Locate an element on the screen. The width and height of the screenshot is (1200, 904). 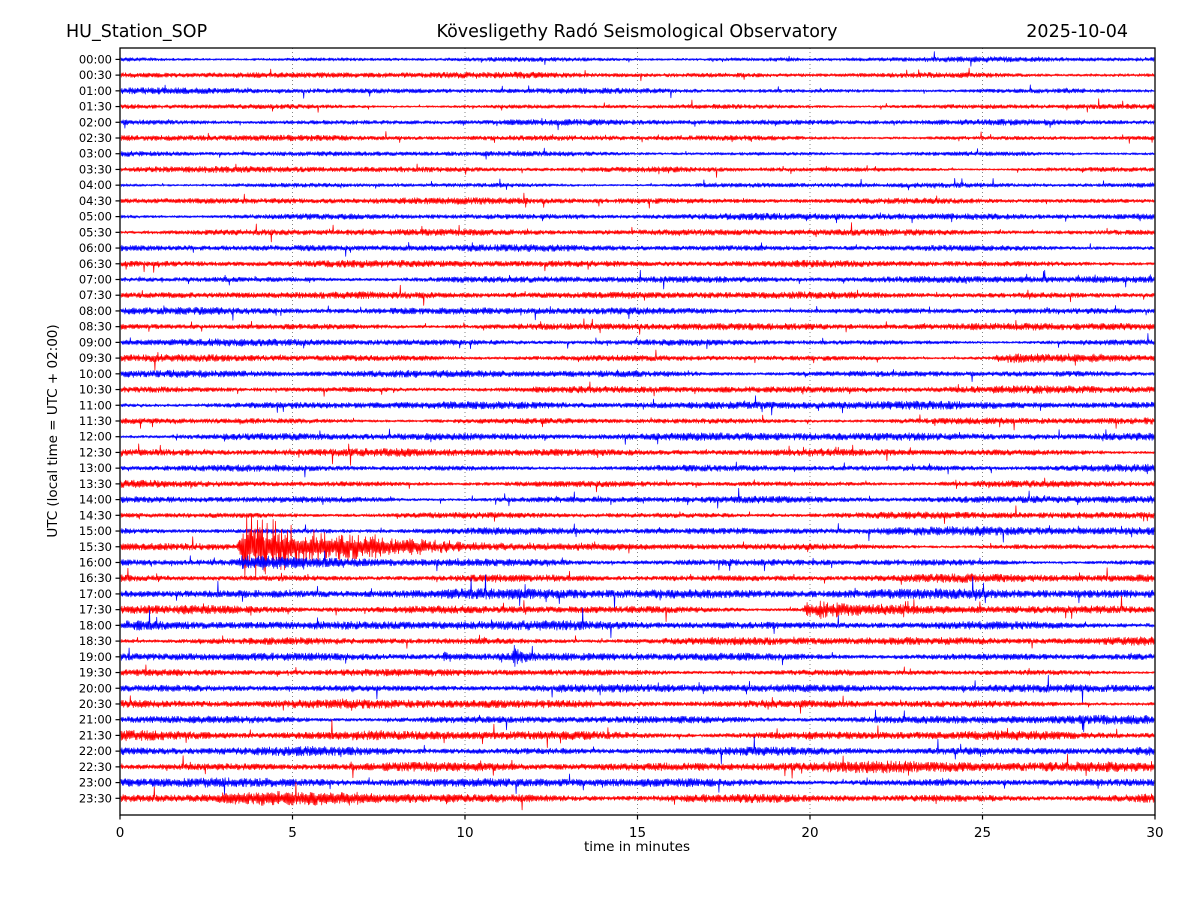
row-time-label: 04:30 is located at coordinates (95, 201).